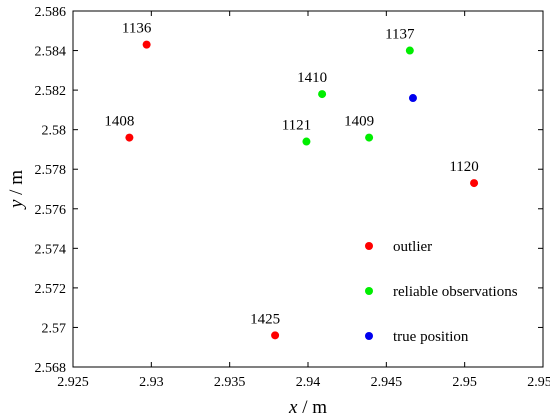 The image size is (550, 420). I want to click on y-tick-label: 2.576, so click(51, 210).